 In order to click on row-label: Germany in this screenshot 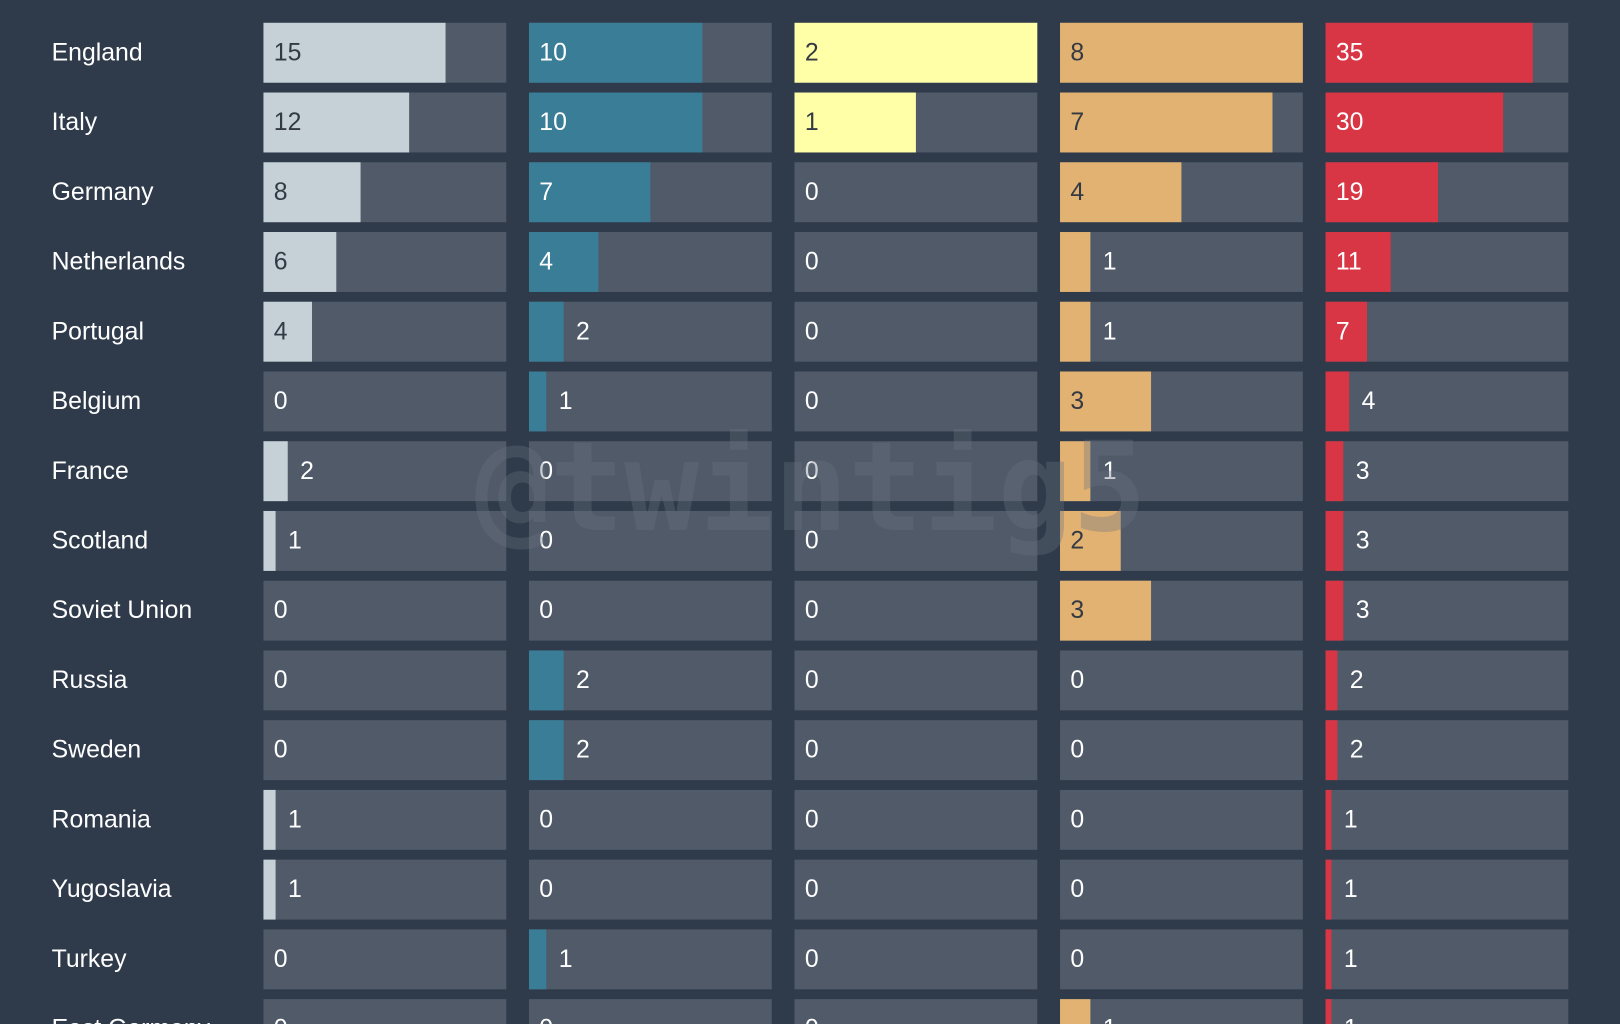, I will do `click(103, 192)`.